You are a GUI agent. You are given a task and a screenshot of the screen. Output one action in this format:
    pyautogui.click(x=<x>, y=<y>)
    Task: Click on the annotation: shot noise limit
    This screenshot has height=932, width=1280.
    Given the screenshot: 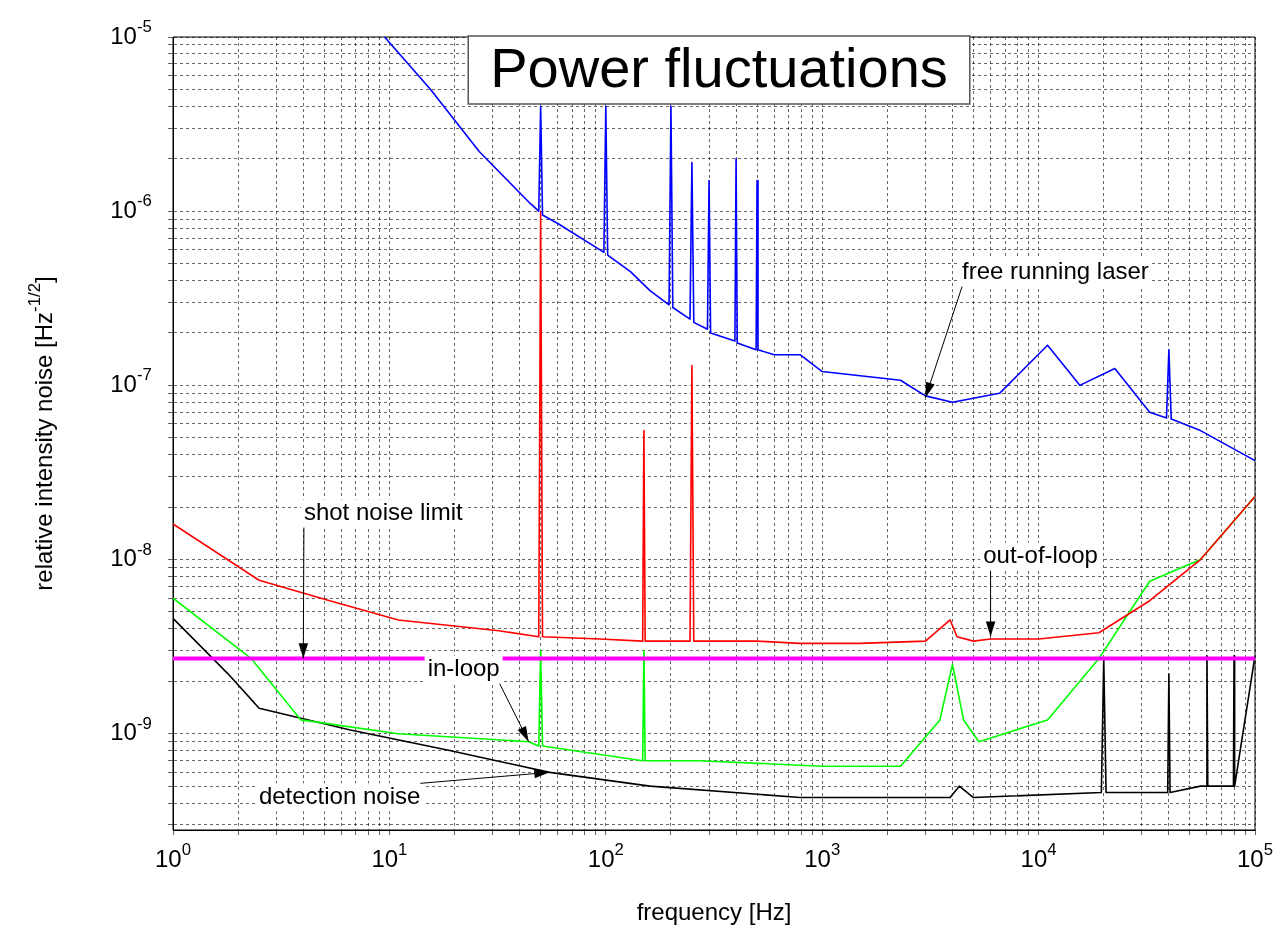 What is the action you would take?
    pyautogui.click(x=383, y=512)
    